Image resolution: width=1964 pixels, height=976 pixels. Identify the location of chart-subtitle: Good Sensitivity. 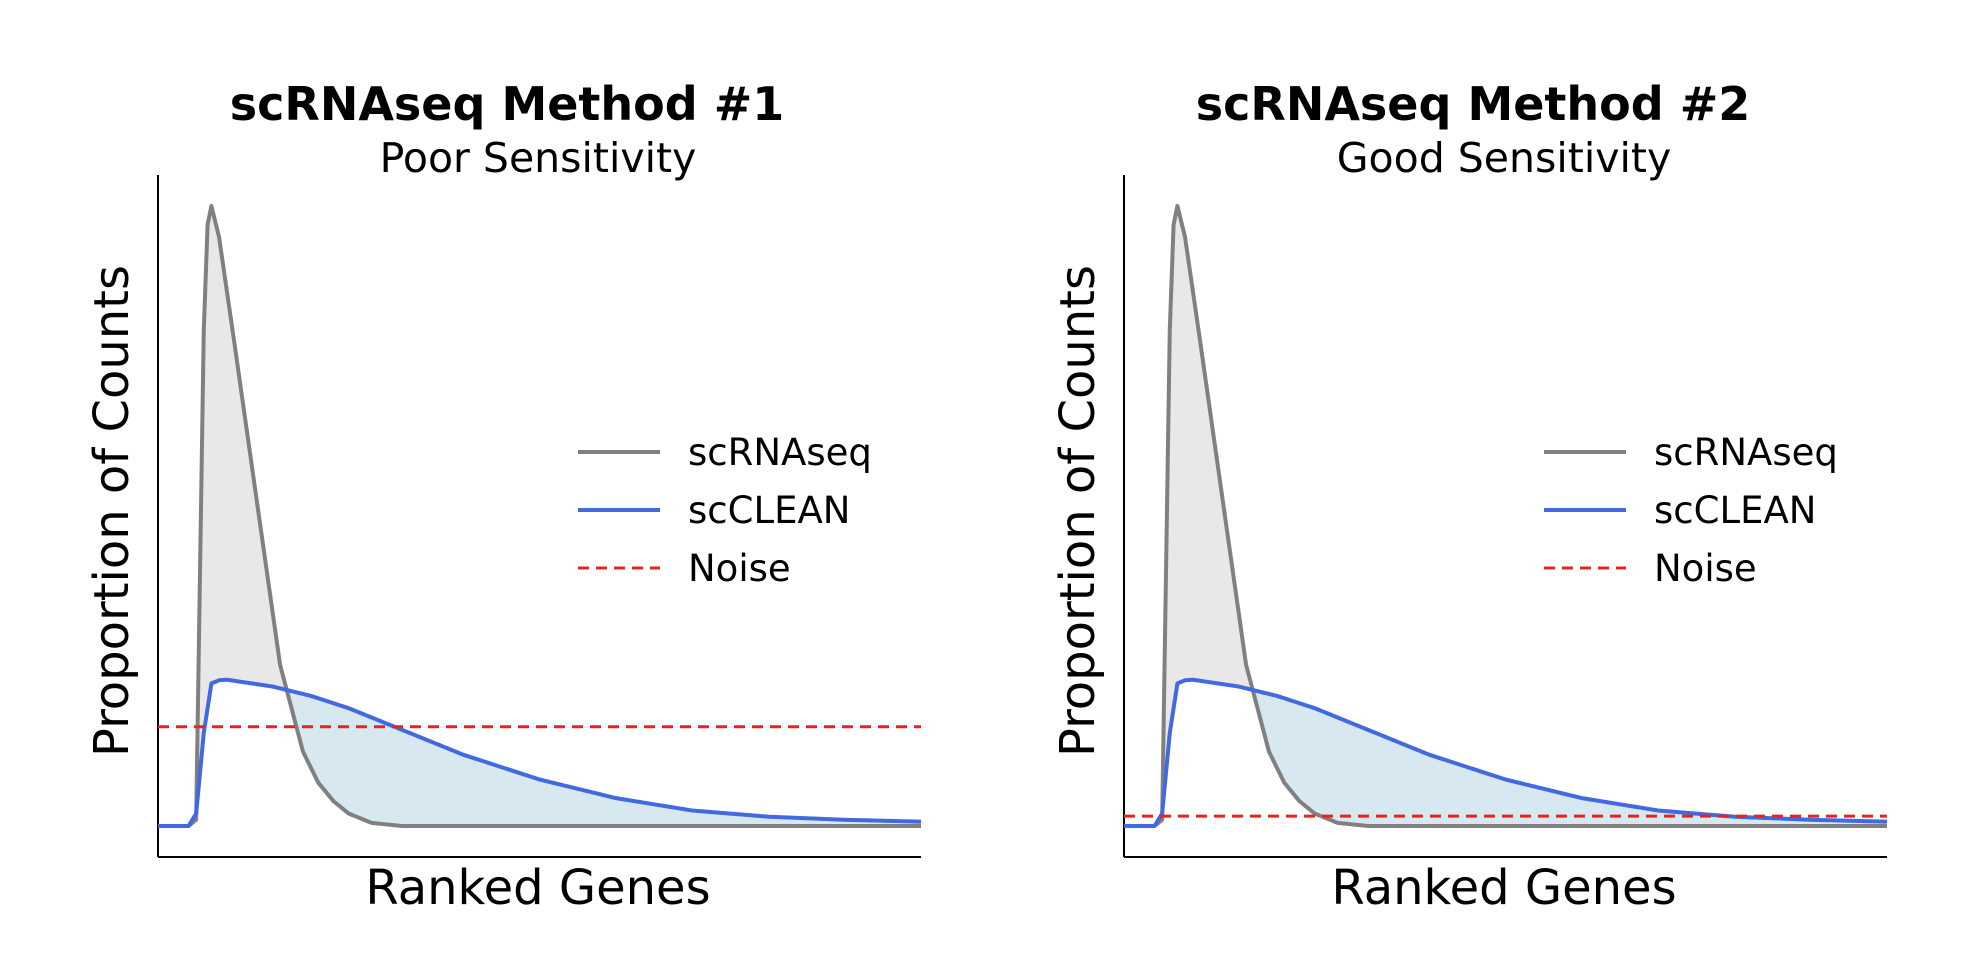
(1504, 158).